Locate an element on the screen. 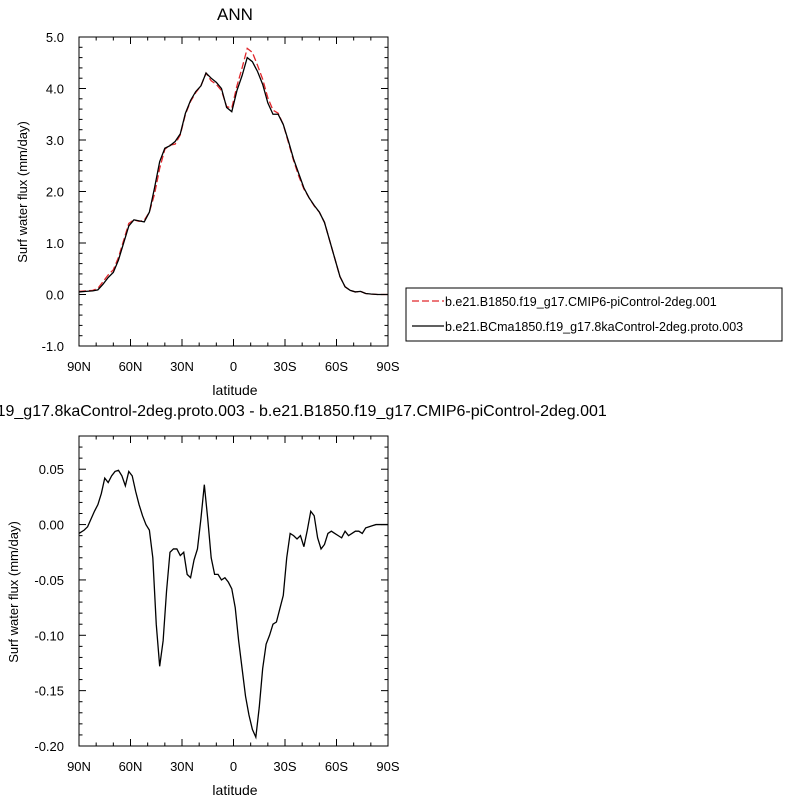  top-y-tick-label: -1.0 is located at coordinates (53, 346).